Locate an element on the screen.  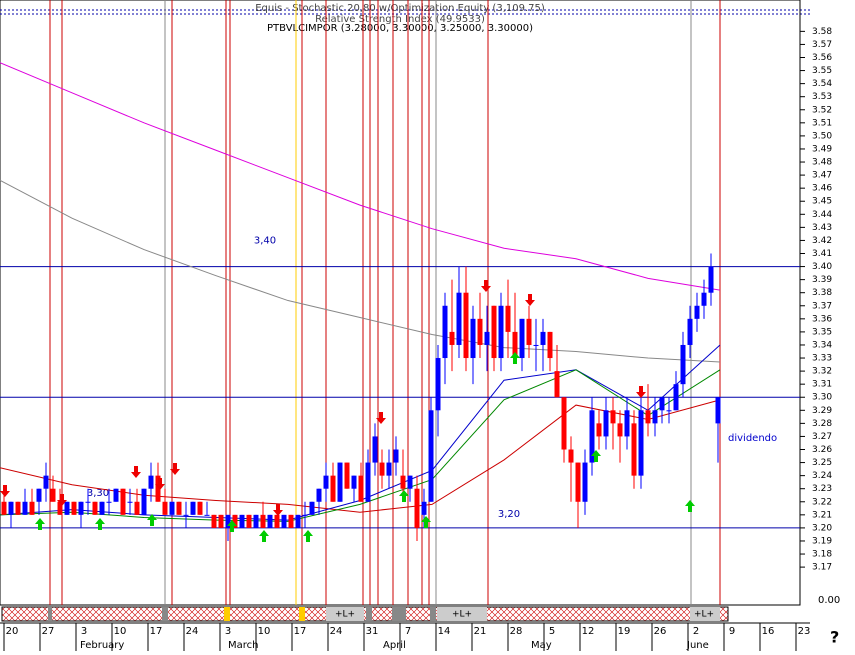
x-tick-label: 14 is located at coordinates (444, 631).